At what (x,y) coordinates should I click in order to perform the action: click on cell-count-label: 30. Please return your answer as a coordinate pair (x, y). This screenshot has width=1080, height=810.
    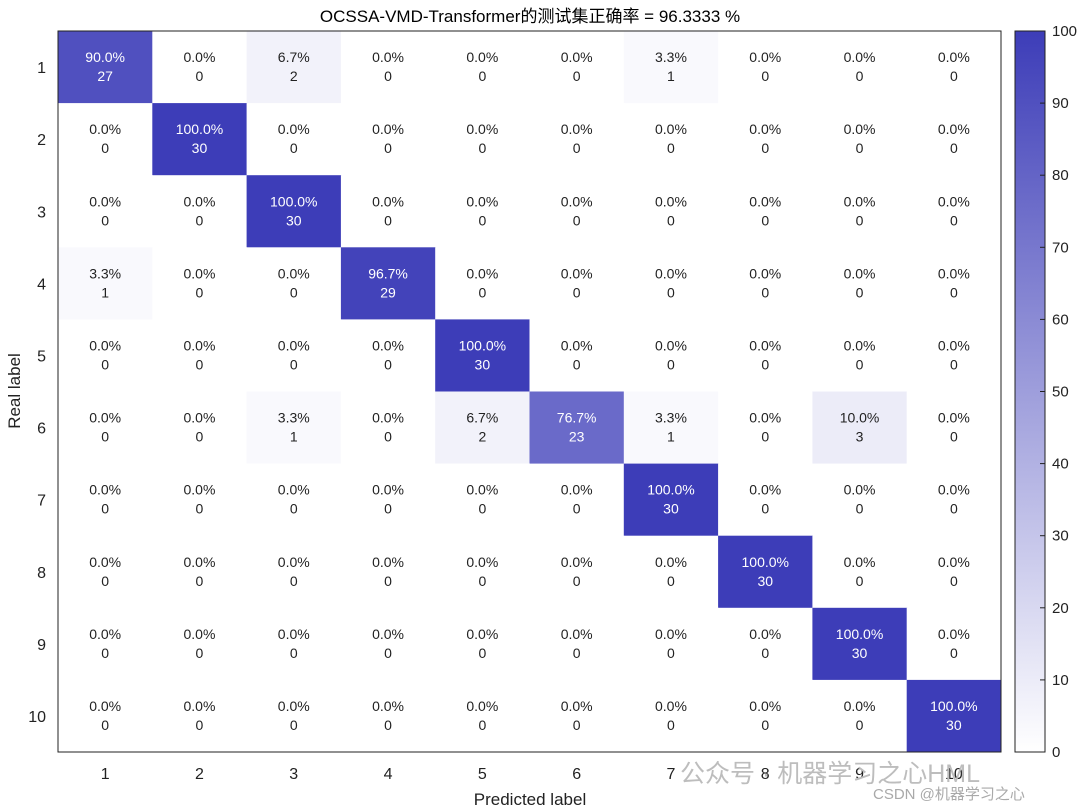
    Looking at the image, I should click on (483, 364).